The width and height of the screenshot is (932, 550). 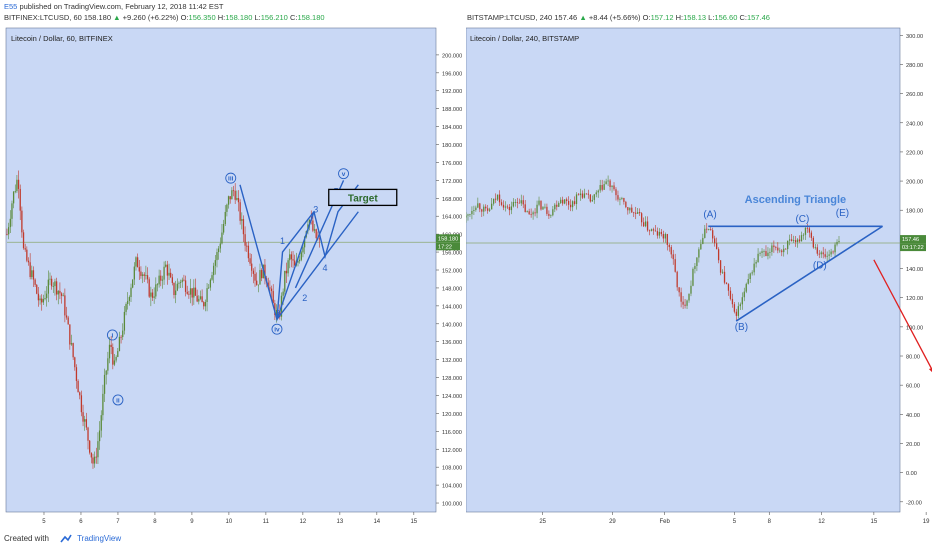 What do you see at coordinates (566, 17) in the screenshot?
I see `right-ticker-price: 157.46` at bounding box center [566, 17].